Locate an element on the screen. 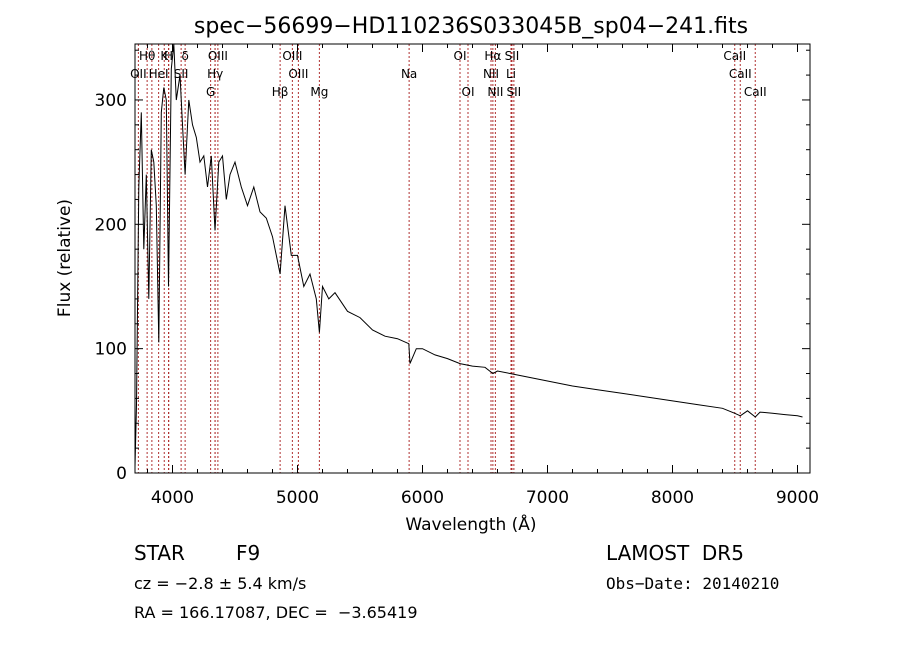 The width and height of the screenshot is (900, 649). y-tick-label: 0 is located at coordinates (121, 474).